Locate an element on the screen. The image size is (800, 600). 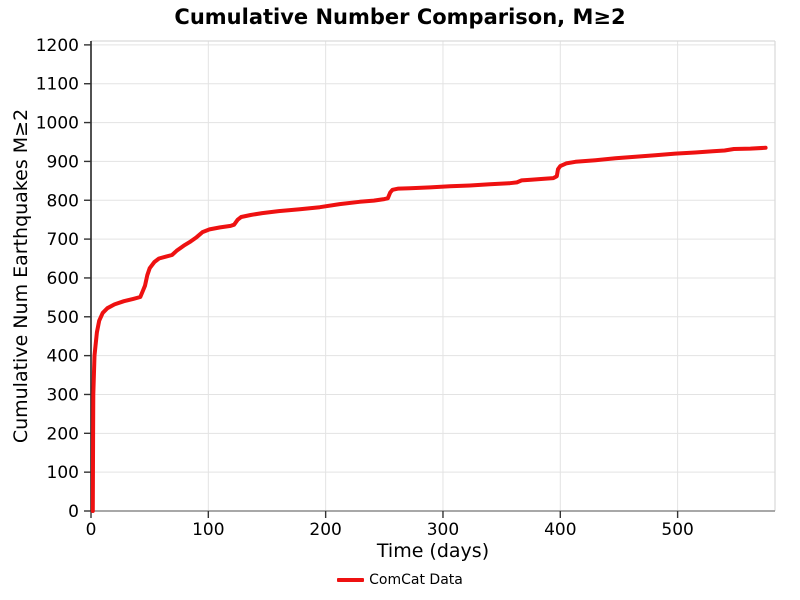
y-tick-label: 300 is located at coordinates (63, 395).